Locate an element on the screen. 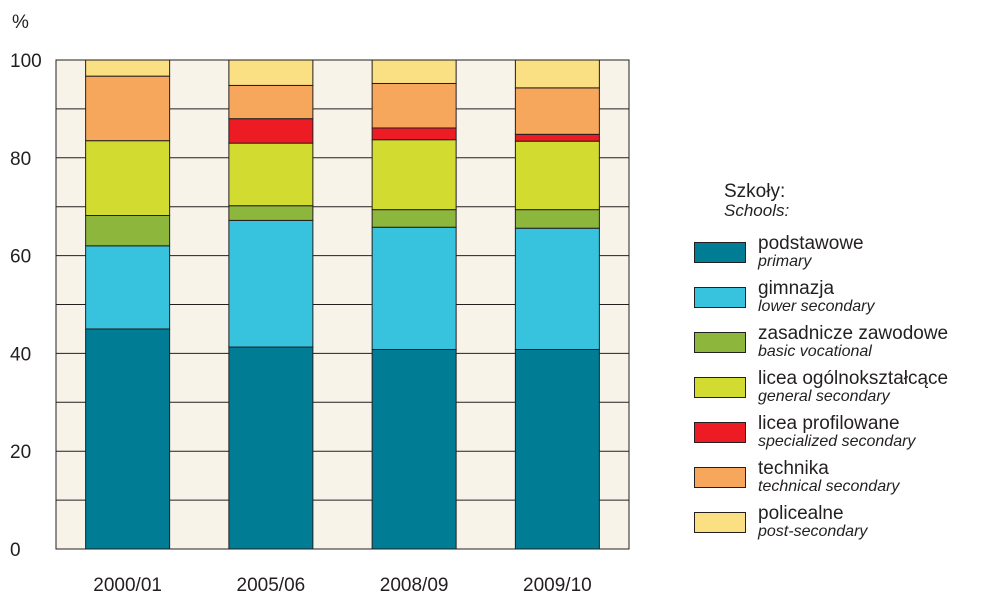  legend-label-en: technical secondary is located at coordinates (829, 486).